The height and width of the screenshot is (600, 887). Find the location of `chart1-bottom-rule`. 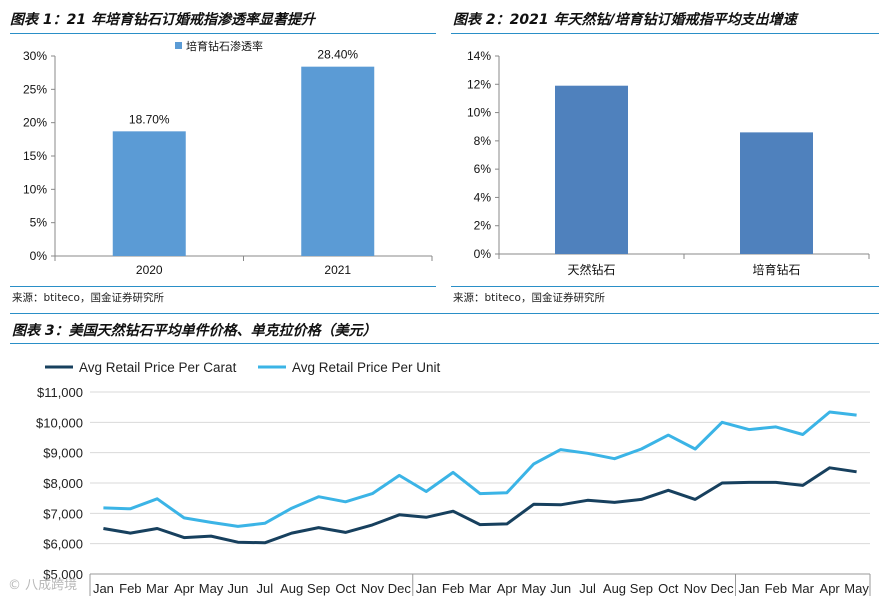

chart1-bottom-rule is located at coordinates (223, 286).